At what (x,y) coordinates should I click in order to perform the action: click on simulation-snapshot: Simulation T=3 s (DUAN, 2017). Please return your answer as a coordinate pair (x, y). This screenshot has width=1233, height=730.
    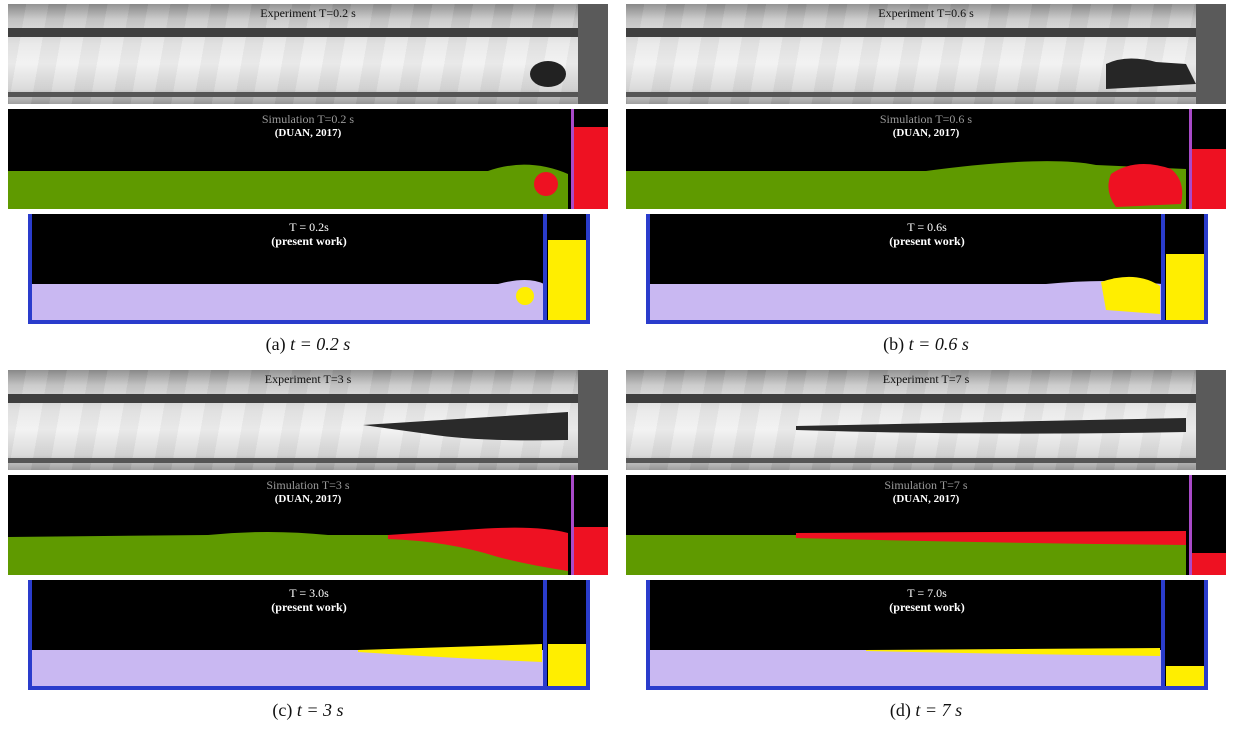
    Looking at the image, I should click on (308, 525).